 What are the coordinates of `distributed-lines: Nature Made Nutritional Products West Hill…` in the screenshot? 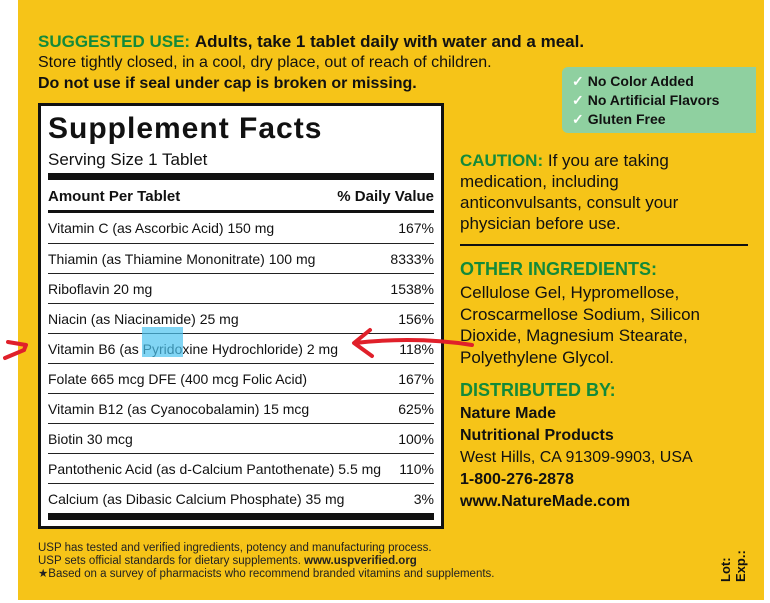 It's located at (576, 458).